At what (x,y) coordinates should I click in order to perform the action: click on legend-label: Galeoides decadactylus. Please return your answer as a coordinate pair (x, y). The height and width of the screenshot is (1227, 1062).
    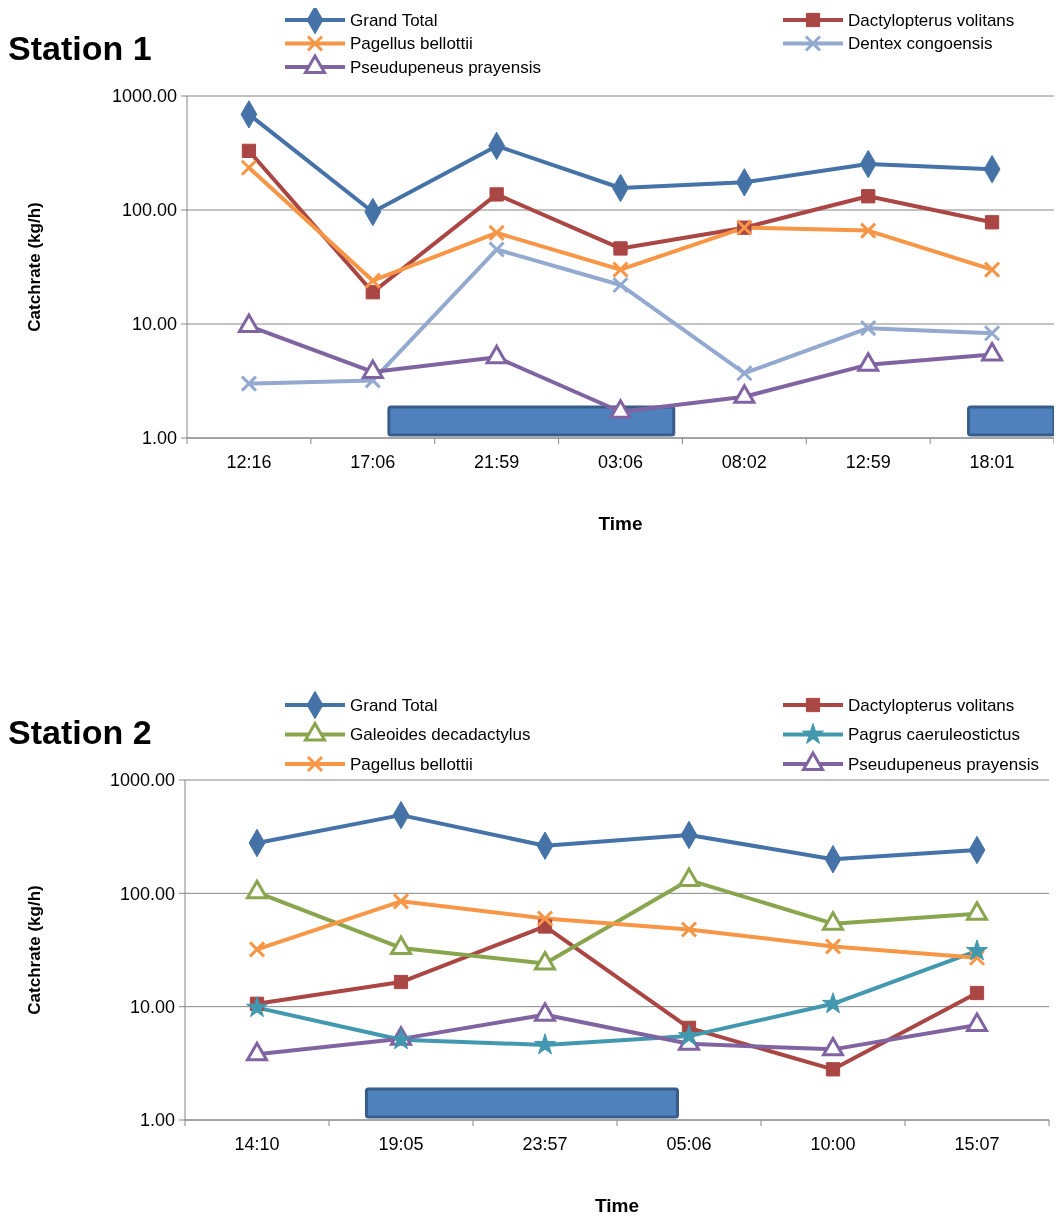
    Looking at the image, I should click on (440, 735).